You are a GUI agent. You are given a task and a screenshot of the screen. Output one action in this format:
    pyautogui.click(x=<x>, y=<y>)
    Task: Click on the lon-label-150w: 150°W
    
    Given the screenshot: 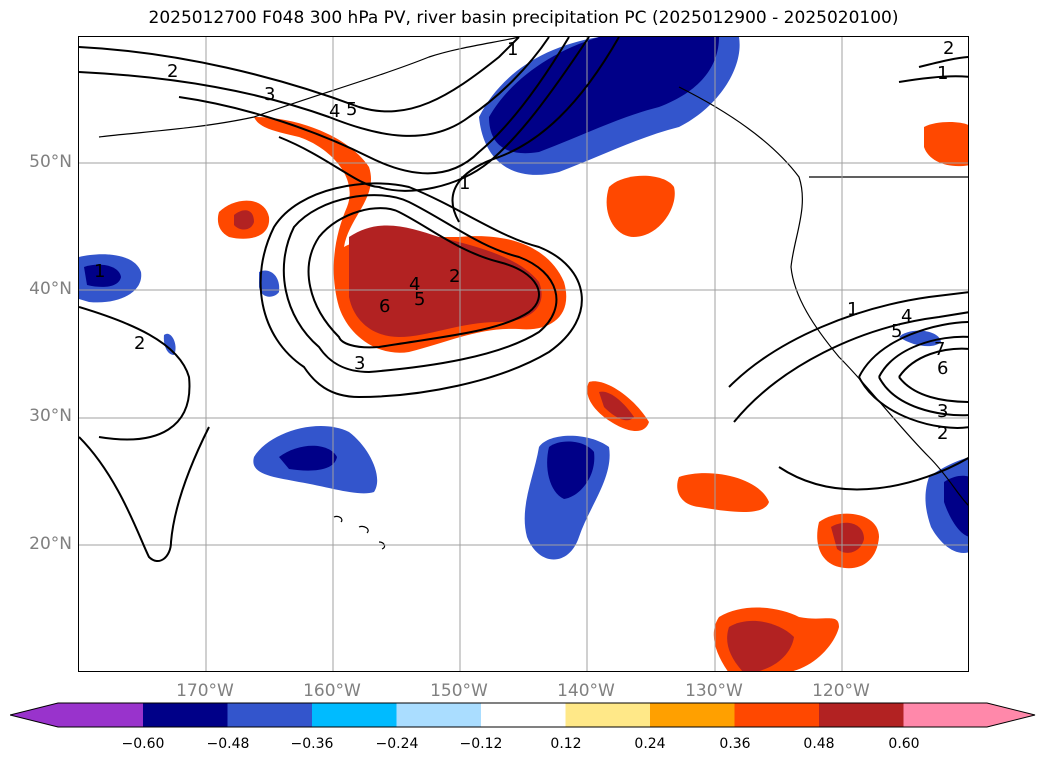 What is the action you would take?
    pyautogui.click(x=459, y=691)
    